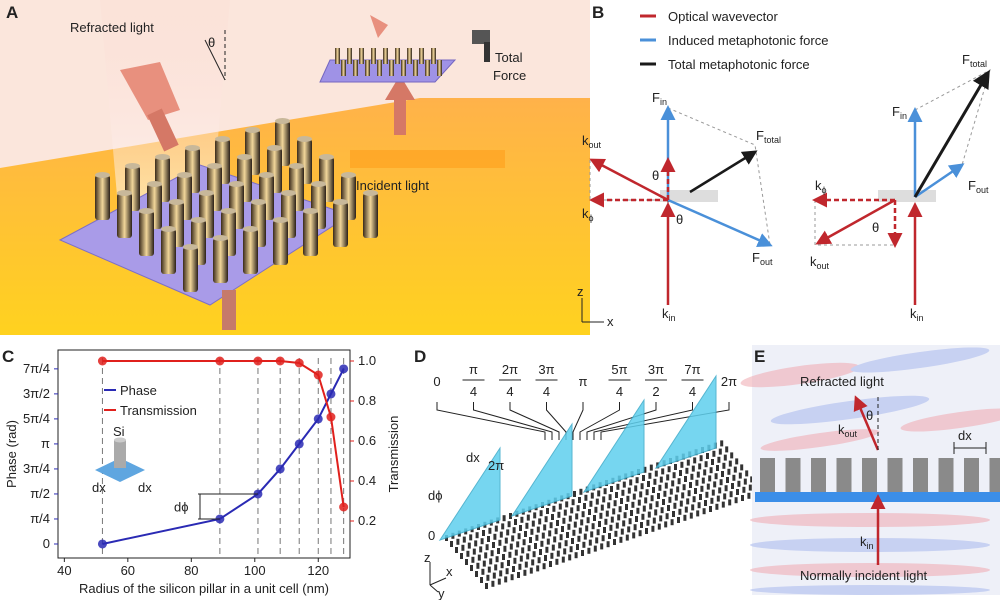 Image resolution: width=1000 pixels, height=600 pixels. I want to click on y-tick-label: 5π/4, so click(36, 418).